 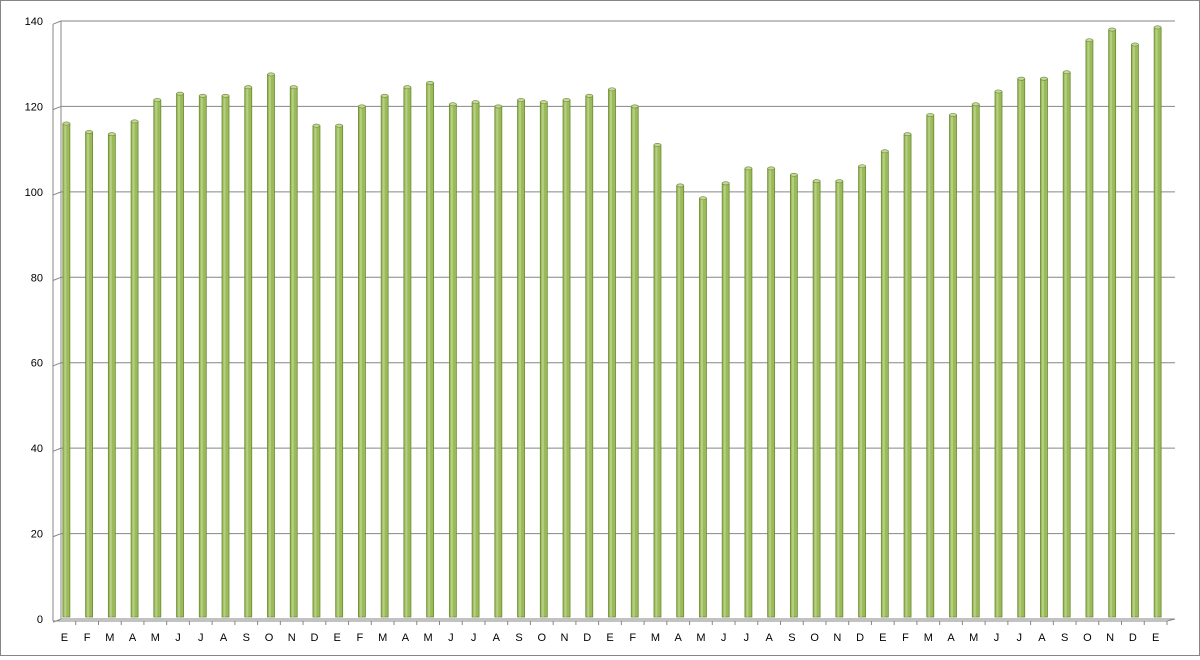 What do you see at coordinates (37, 535) in the screenshot?
I see `y-tick-label: 20` at bounding box center [37, 535].